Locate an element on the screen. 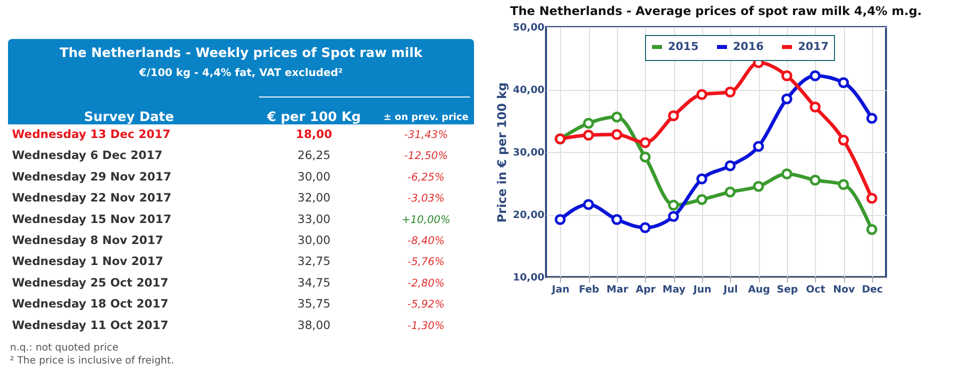 This screenshot has height=378, width=968. text: The Netherlands - Weekly prices of Spot raw milk is located at coordinates (241, 53).